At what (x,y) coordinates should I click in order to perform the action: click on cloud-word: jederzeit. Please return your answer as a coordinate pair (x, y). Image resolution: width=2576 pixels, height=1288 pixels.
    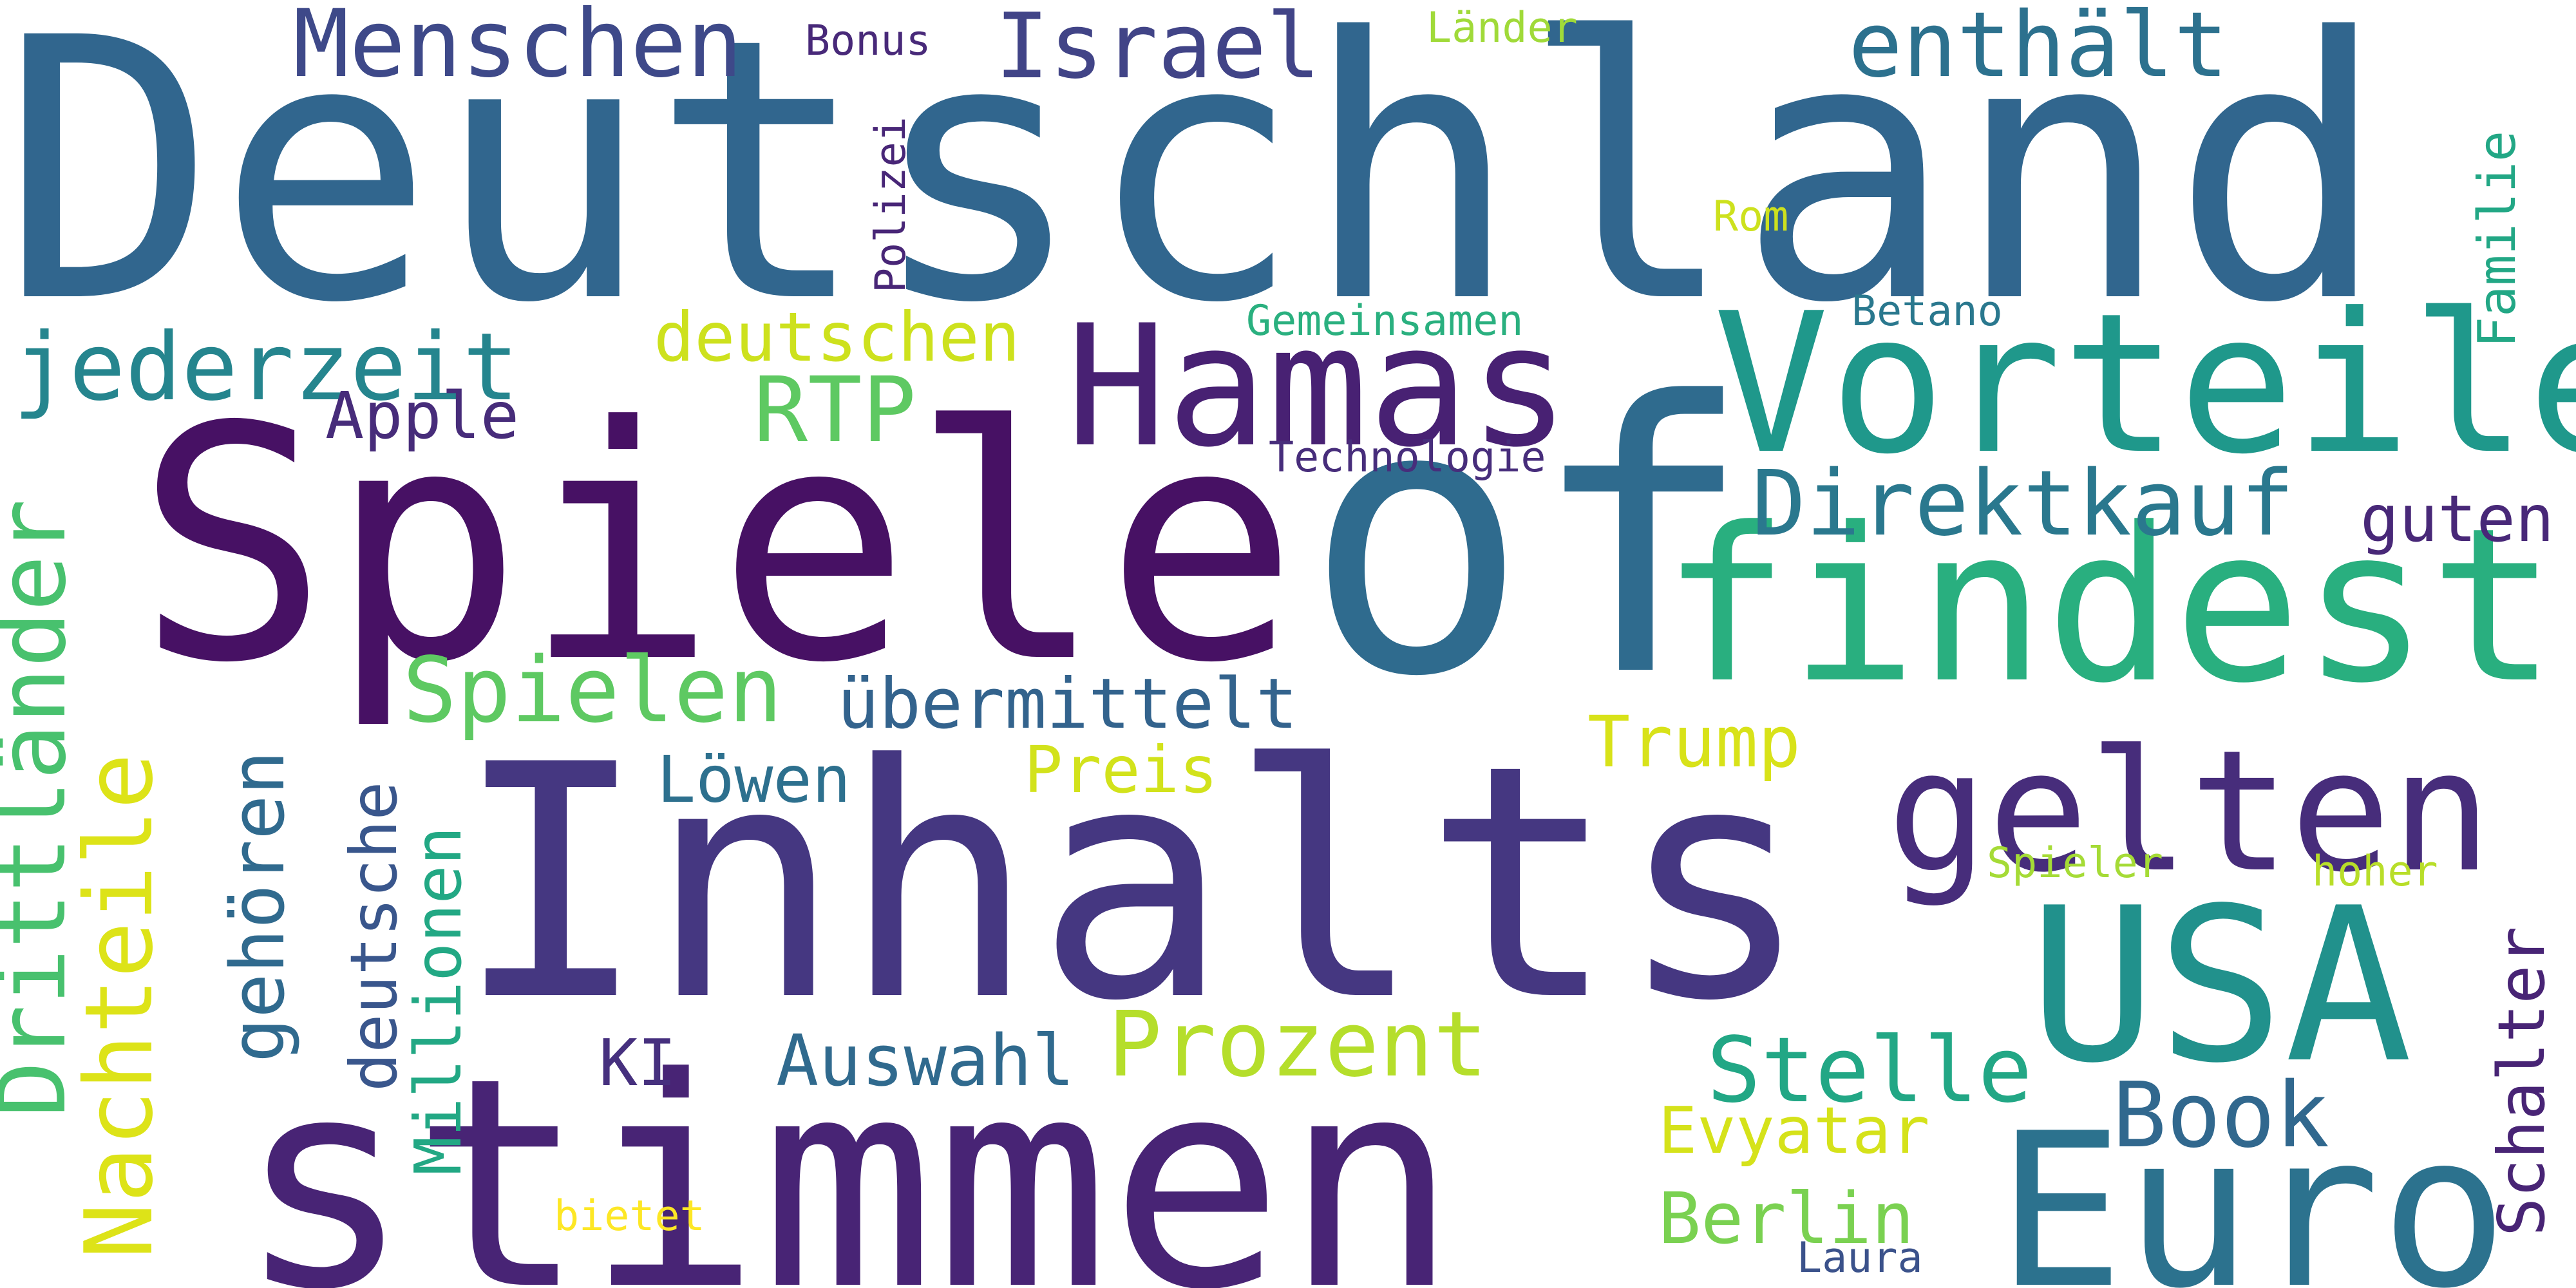
    Looking at the image, I should click on (266, 367).